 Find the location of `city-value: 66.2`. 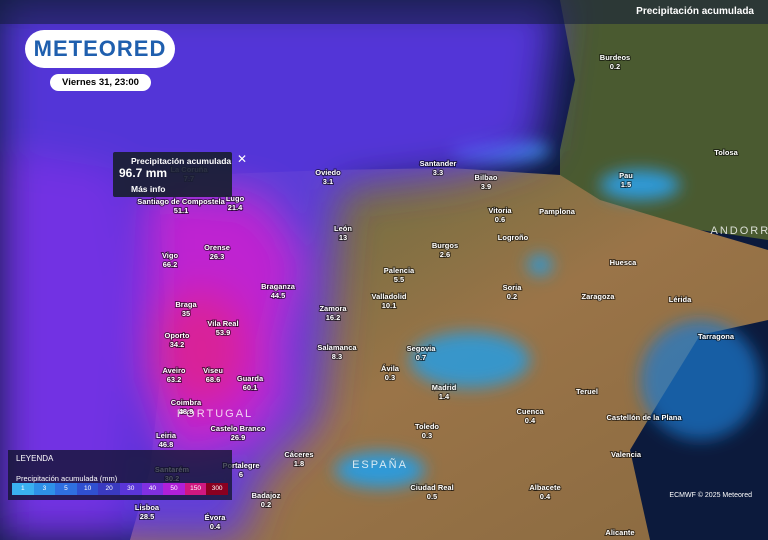

city-value: 66.2 is located at coordinates (170, 264).